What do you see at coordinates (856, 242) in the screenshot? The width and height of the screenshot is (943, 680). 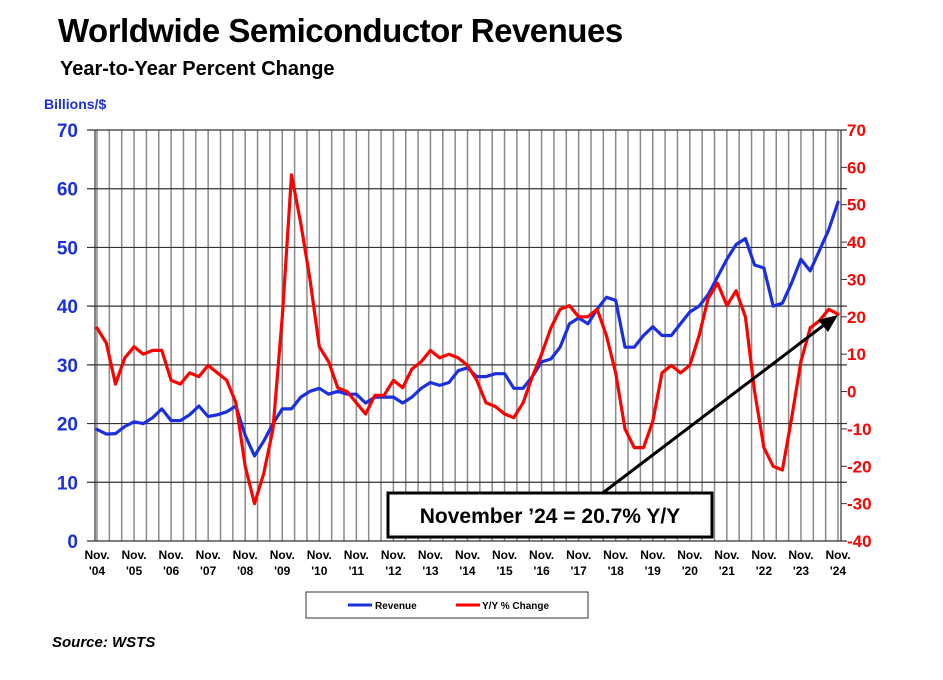 I see `right-tick-label: 40` at bounding box center [856, 242].